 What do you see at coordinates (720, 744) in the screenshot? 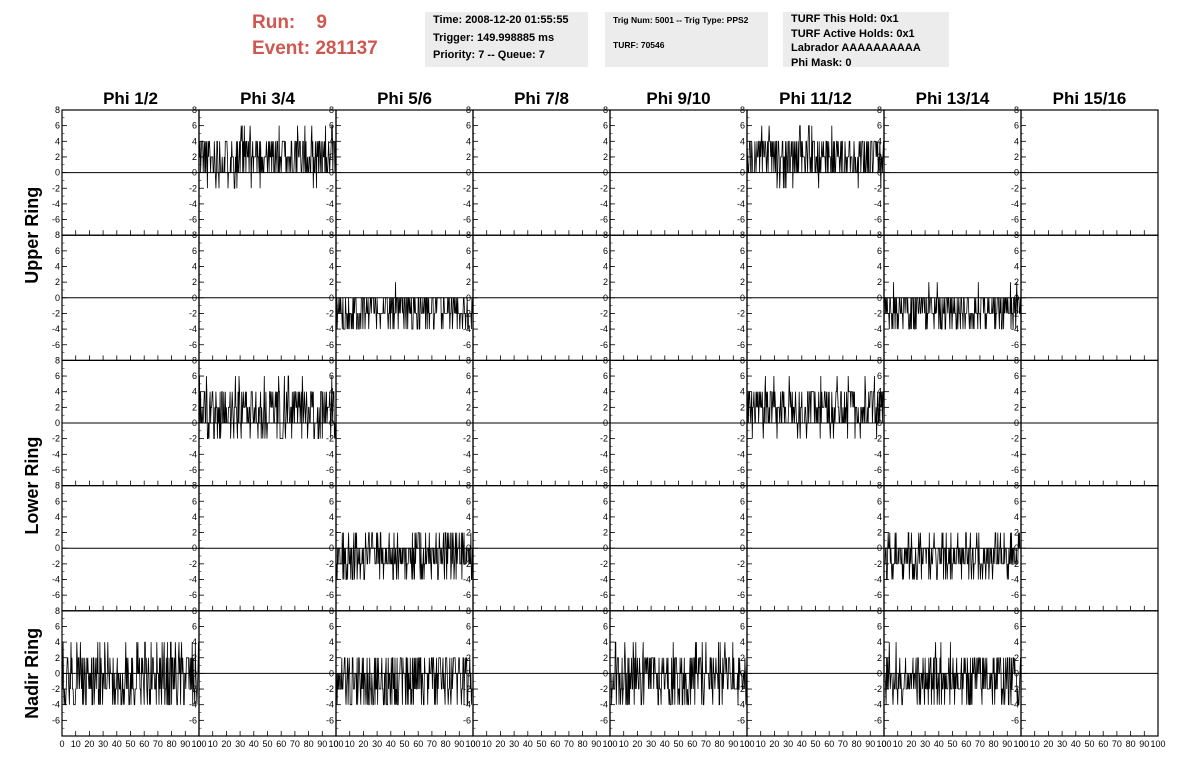
I see `x-tick-label: 80` at bounding box center [720, 744].